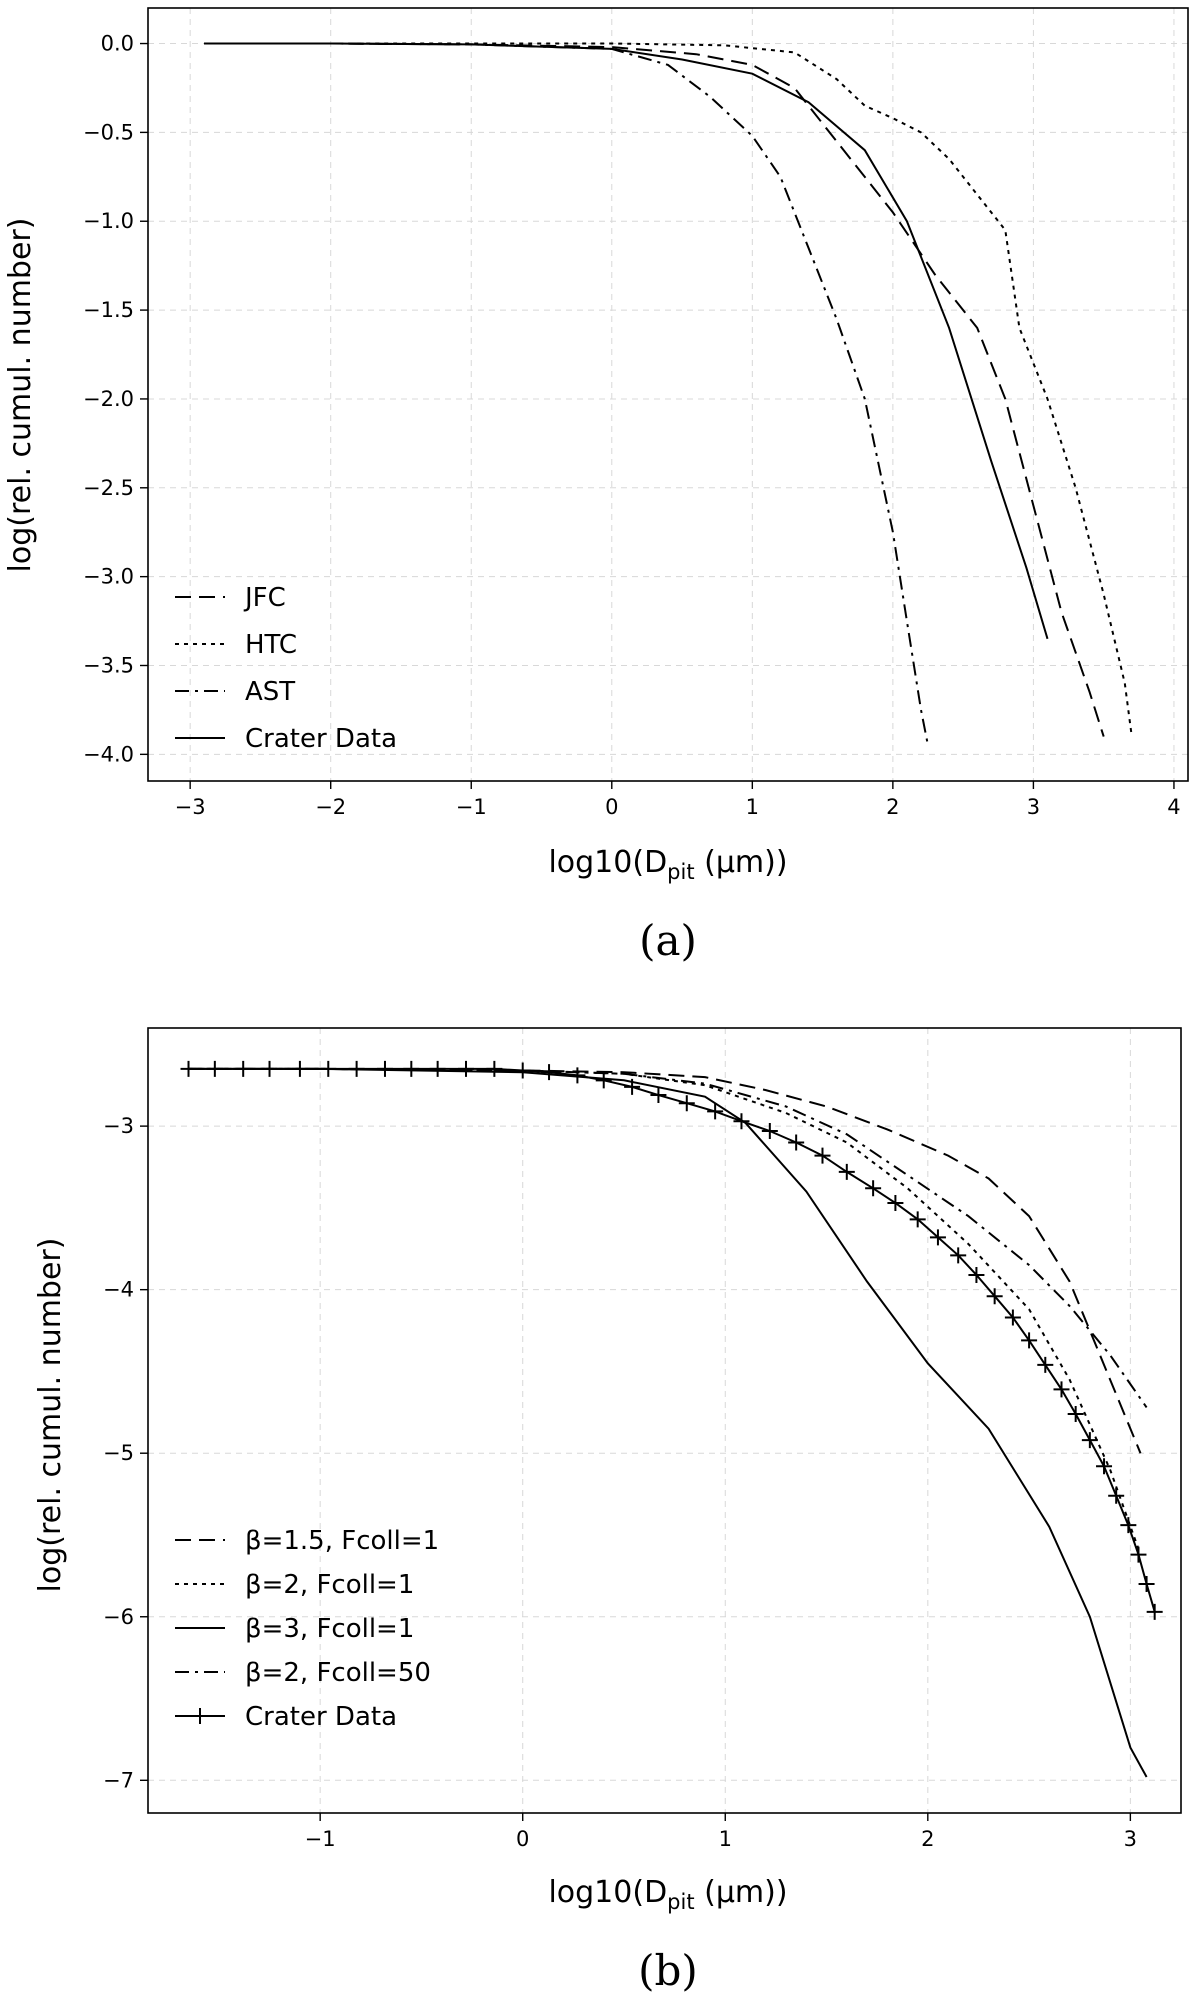 This screenshot has width=1200, height=2001. Describe the element at coordinates (329, 1629) in the screenshot. I see `legend-label: β=3, Fcoll=1` at that location.